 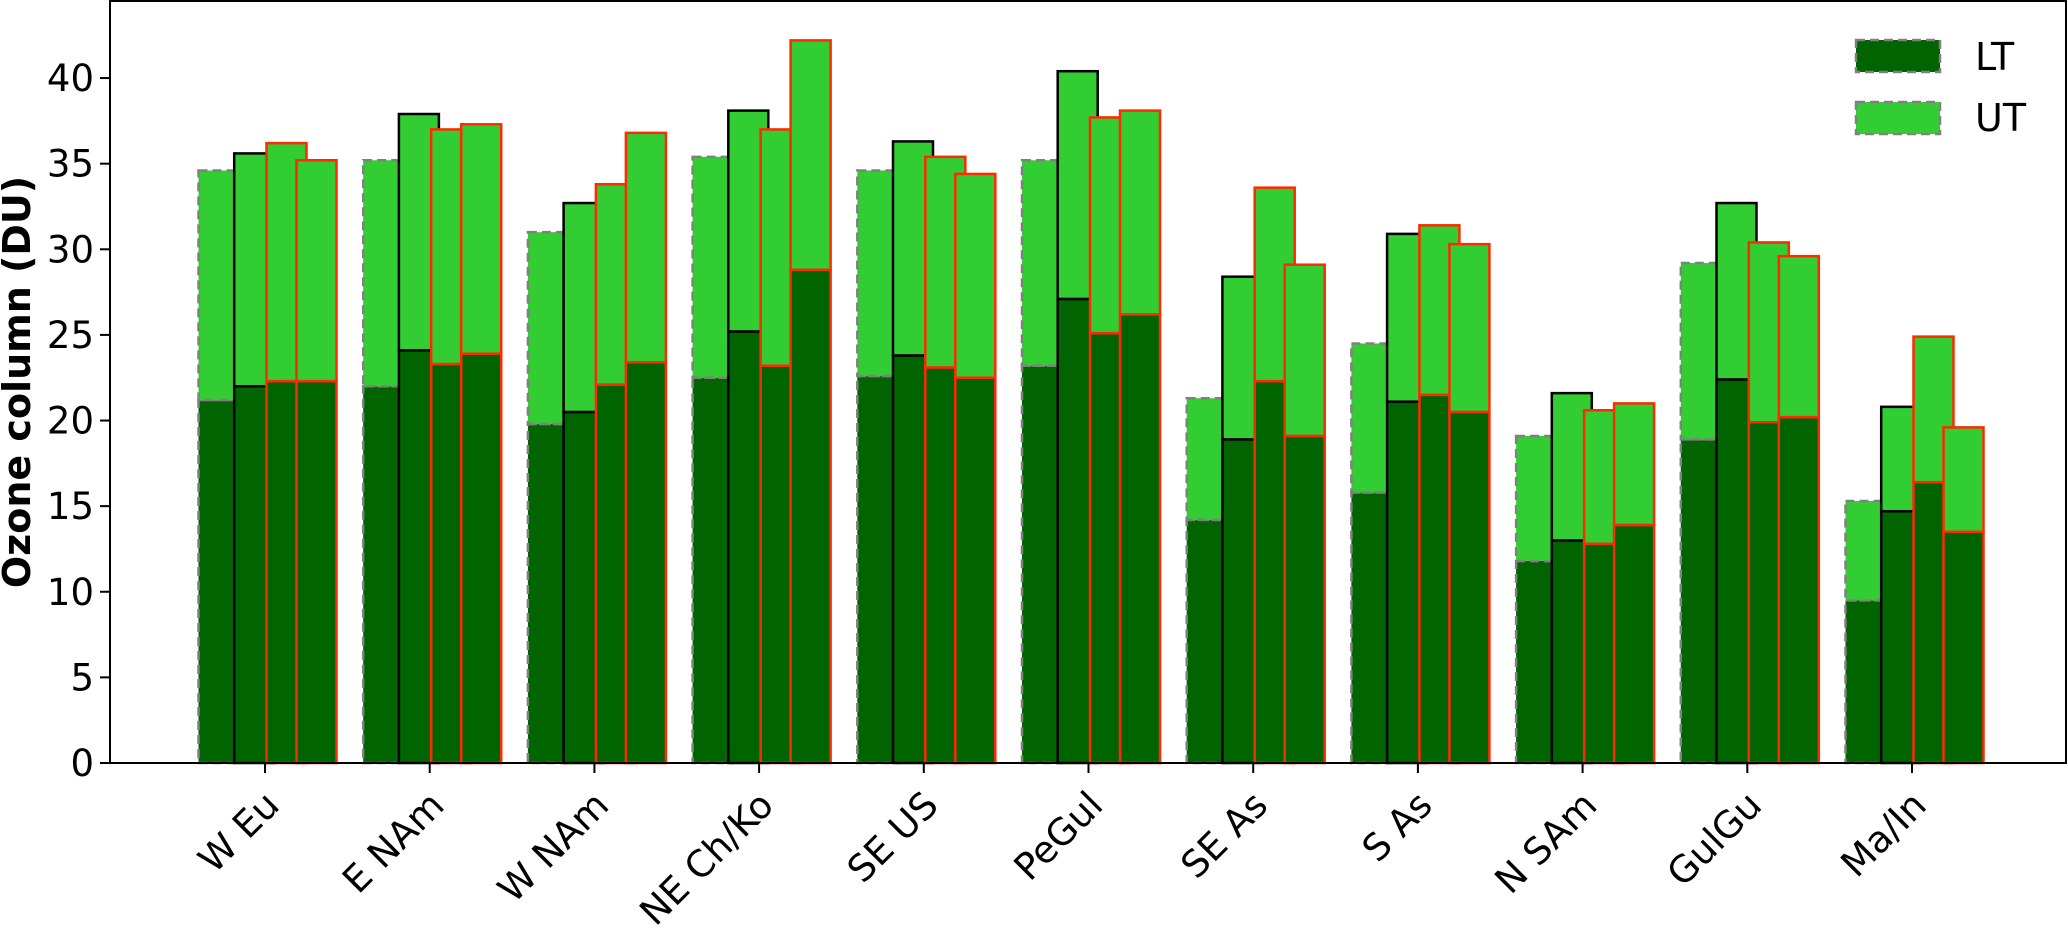 I want to click on x-tick-label: SE US, so click(x=893, y=837).